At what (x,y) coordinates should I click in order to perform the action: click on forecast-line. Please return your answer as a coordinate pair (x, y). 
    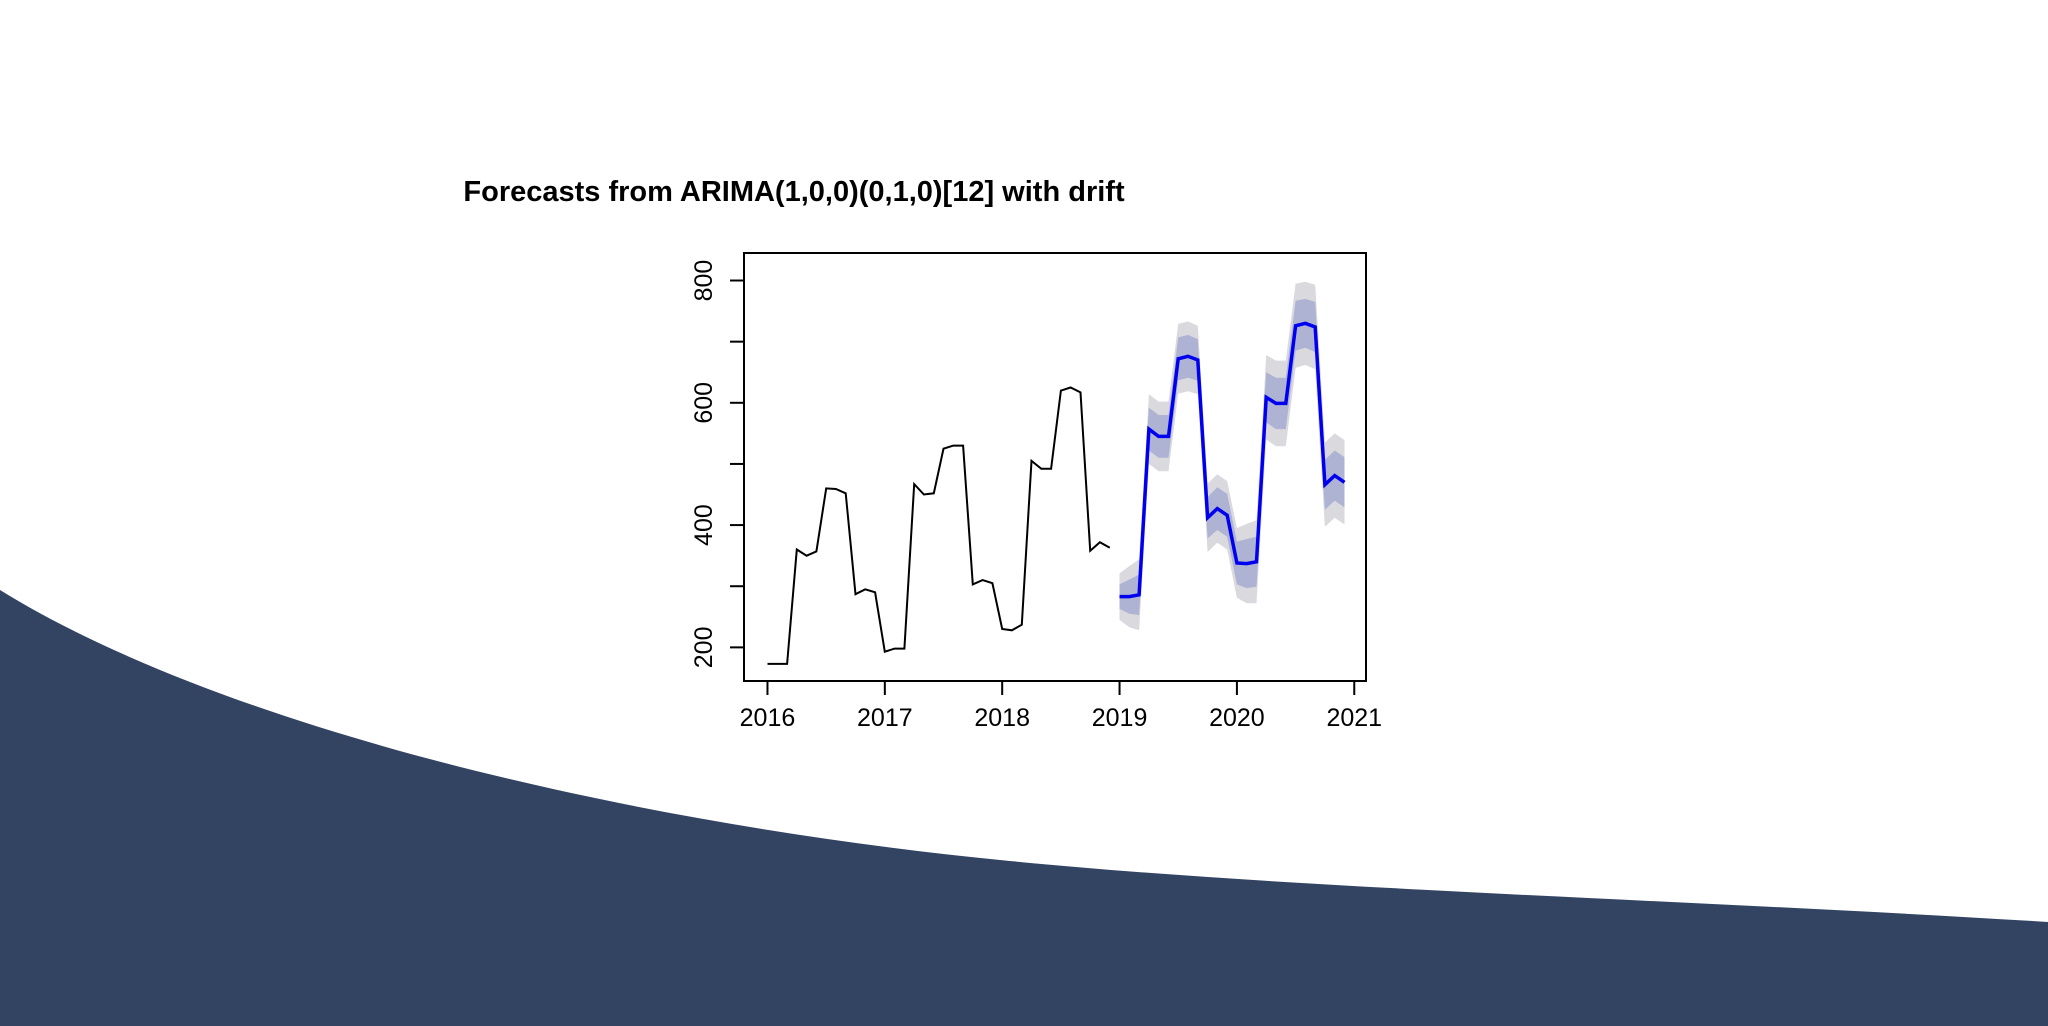
    Looking at the image, I should click on (1232, 460).